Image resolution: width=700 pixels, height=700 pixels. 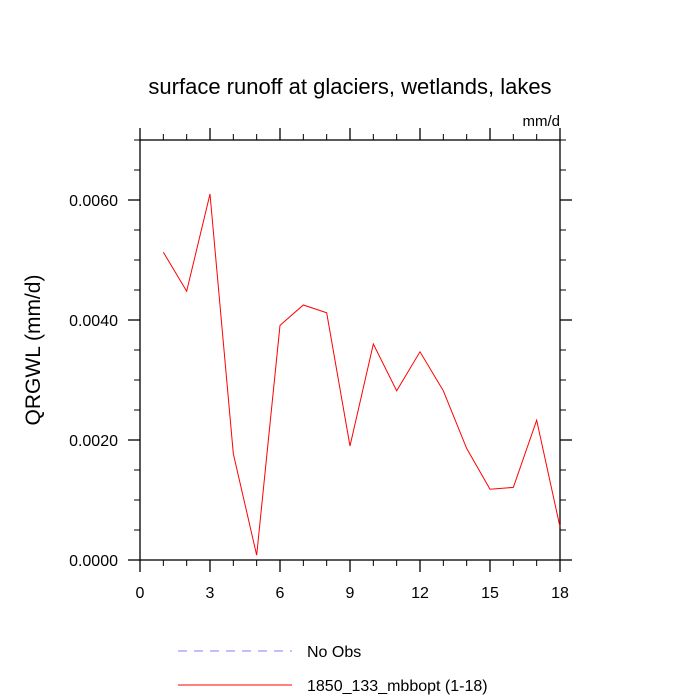 What do you see at coordinates (93, 441) in the screenshot?
I see `y-tick-label: 0.0020` at bounding box center [93, 441].